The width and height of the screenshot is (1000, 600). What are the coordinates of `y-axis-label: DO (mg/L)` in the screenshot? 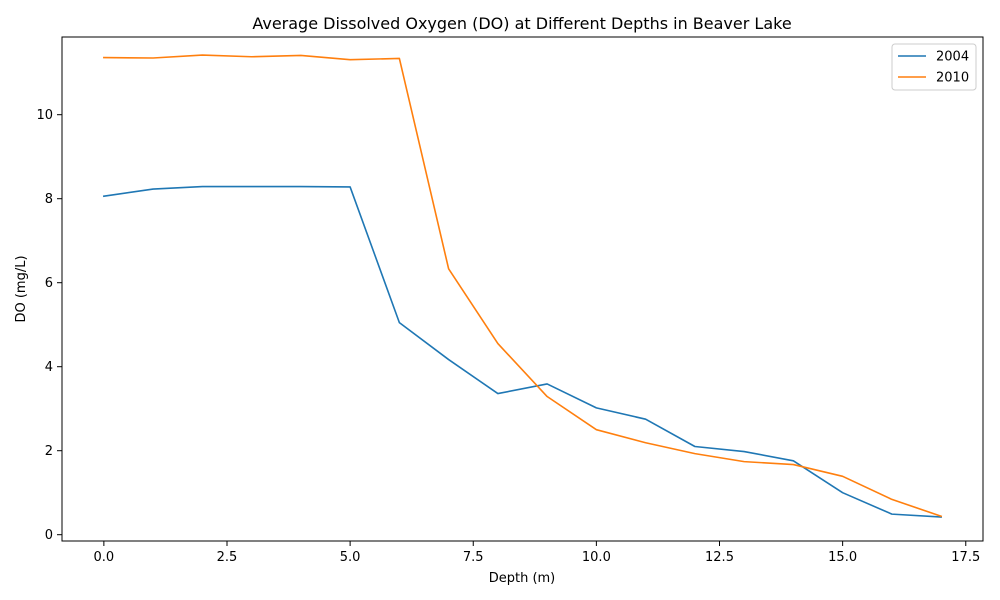 It's located at (21, 288).